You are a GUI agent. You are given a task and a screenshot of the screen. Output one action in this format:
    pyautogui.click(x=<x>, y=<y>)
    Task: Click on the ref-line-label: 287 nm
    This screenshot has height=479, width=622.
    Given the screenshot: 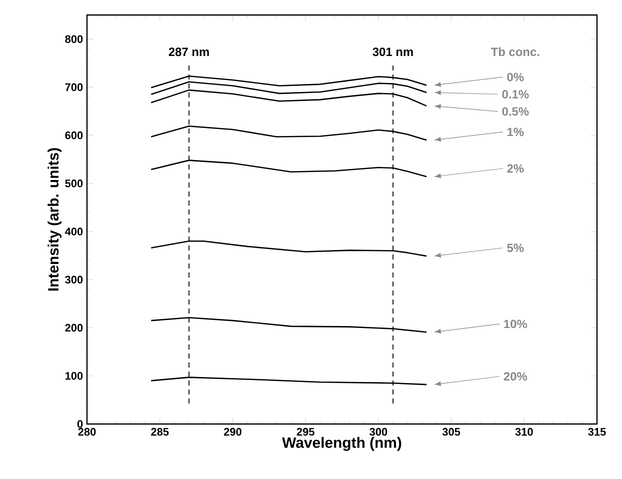 What is the action you would take?
    pyautogui.click(x=188, y=52)
    